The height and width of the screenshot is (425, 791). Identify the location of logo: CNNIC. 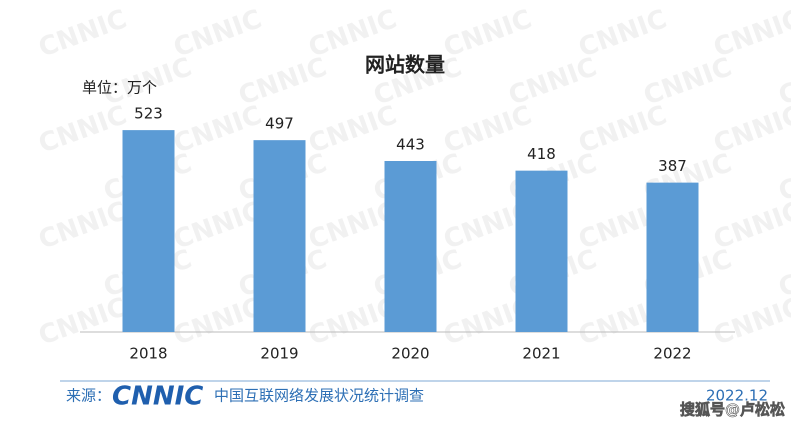
(157, 397).